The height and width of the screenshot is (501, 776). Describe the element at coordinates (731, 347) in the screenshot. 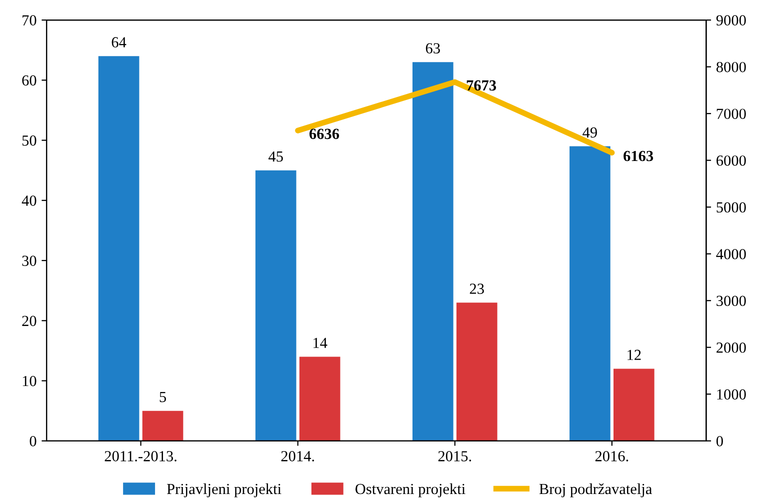

I see `y2-tick-label: 2000` at that location.